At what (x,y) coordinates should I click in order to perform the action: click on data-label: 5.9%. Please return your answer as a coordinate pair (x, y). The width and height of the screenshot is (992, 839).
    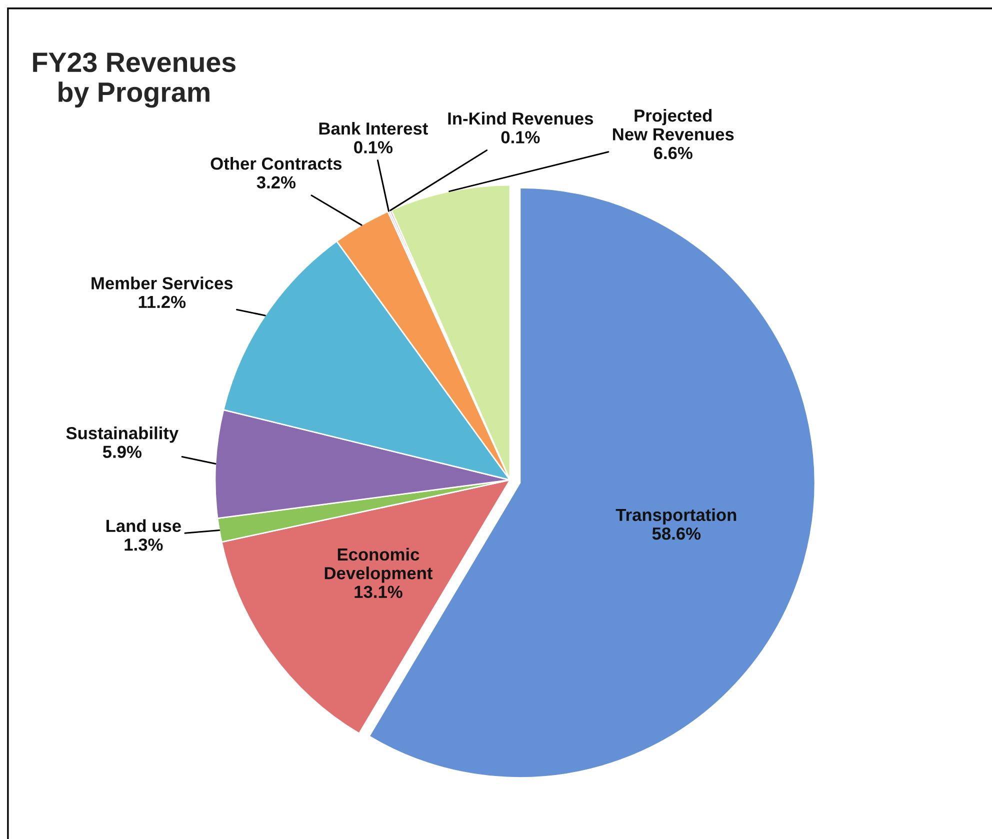
    Looking at the image, I should click on (122, 452).